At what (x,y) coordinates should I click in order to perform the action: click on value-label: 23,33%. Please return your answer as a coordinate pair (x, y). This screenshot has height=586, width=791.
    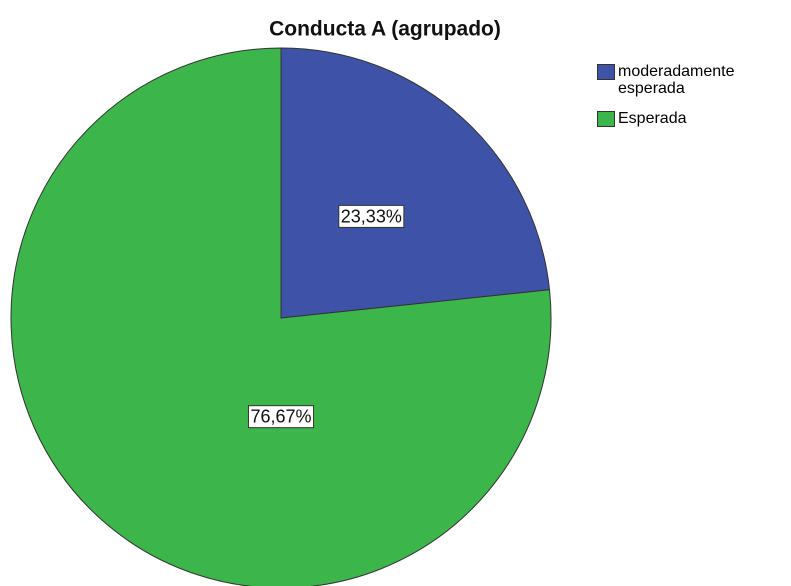
    Looking at the image, I should click on (371, 216).